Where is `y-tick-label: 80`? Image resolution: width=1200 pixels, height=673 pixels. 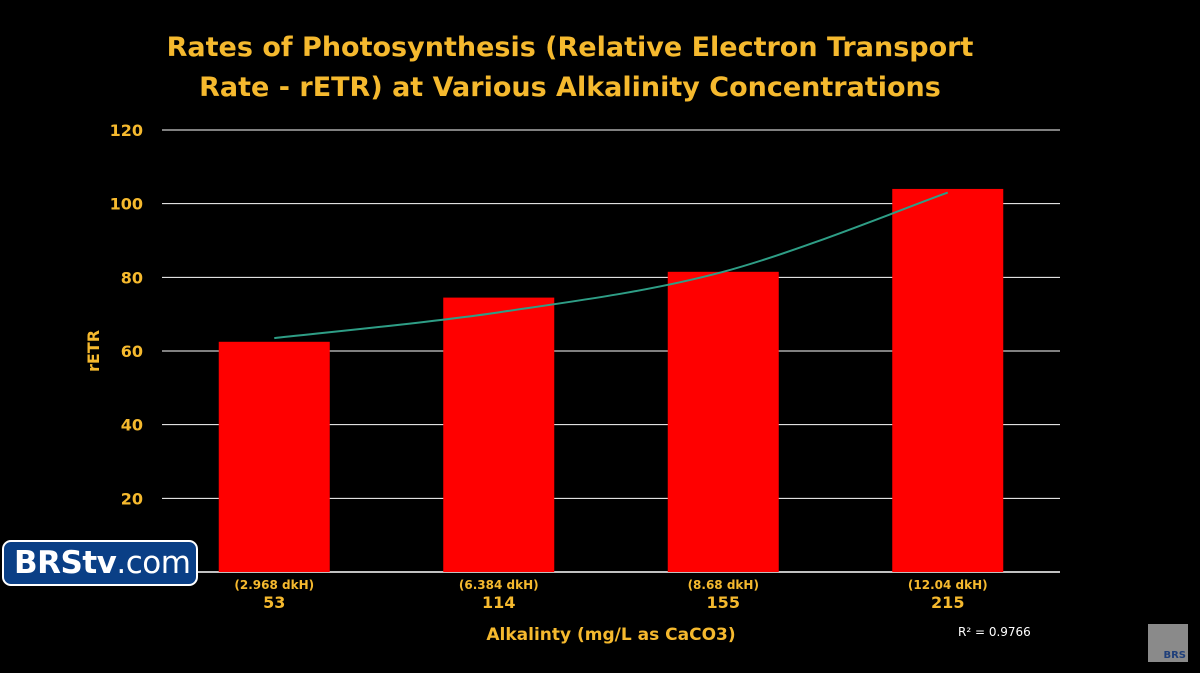
y-tick-label: 80 is located at coordinates (132, 277).